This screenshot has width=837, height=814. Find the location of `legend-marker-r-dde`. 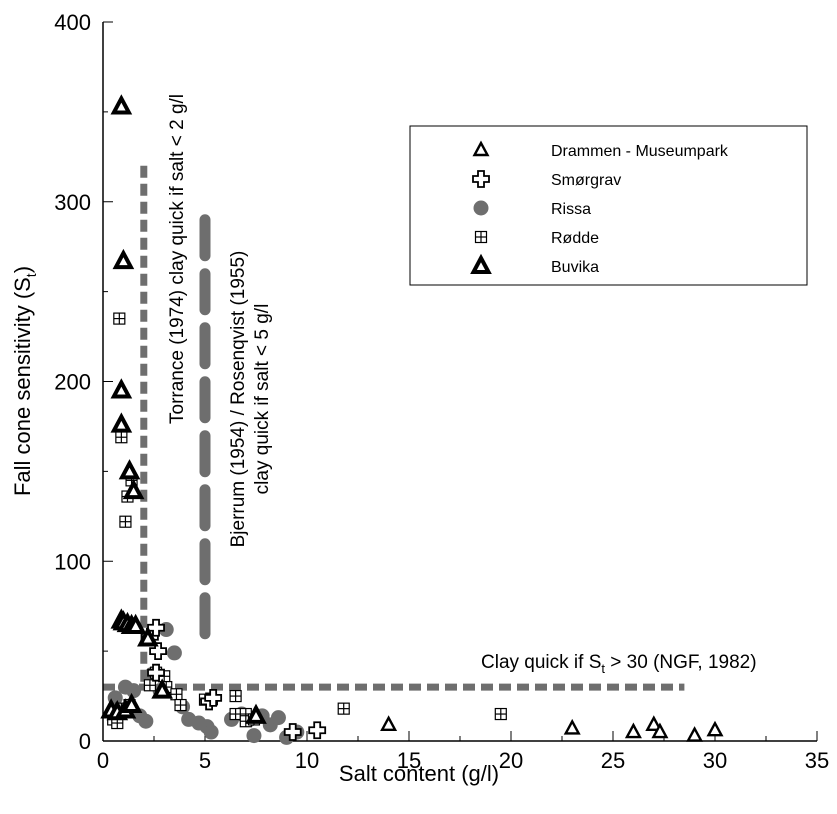

legend-marker-r-dde is located at coordinates (481, 237).